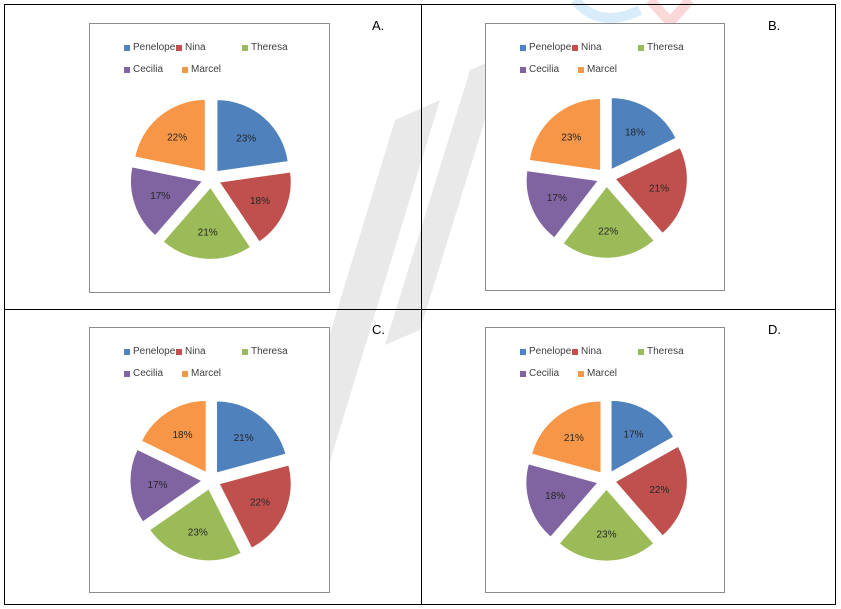 The width and height of the screenshot is (841, 609). Describe the element at coordinates (378, 25) in the screenshot. I see `panel-label: A.` at that location.